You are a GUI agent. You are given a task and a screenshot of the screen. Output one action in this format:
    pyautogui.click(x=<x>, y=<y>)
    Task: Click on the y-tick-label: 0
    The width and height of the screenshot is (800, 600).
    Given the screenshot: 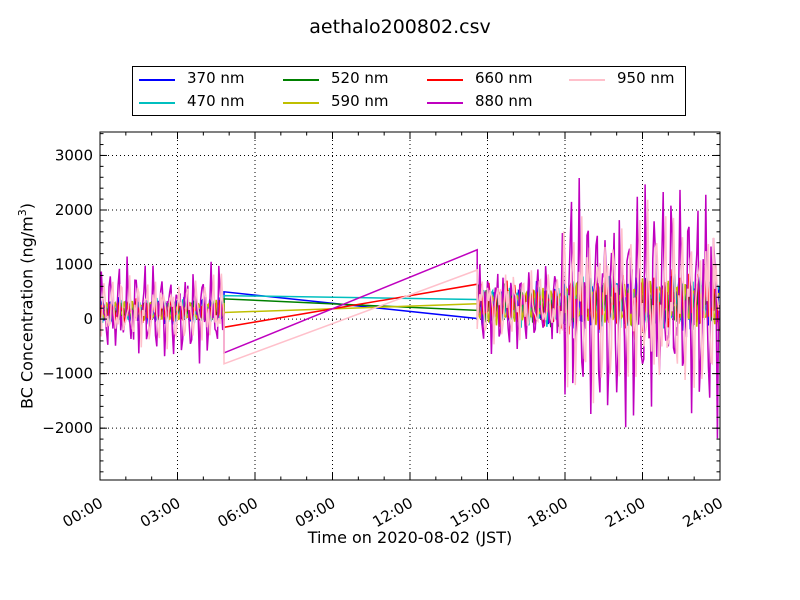 What is the action you would take?
    pyautogui.click(x=88, y=319)
    